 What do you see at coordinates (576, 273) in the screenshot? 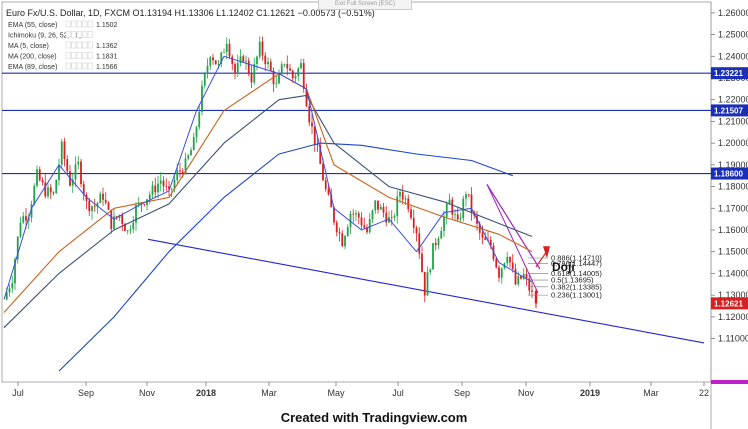
I see `fib-level-label: 0.618(1.14005)` at bounding box center [576, 273].